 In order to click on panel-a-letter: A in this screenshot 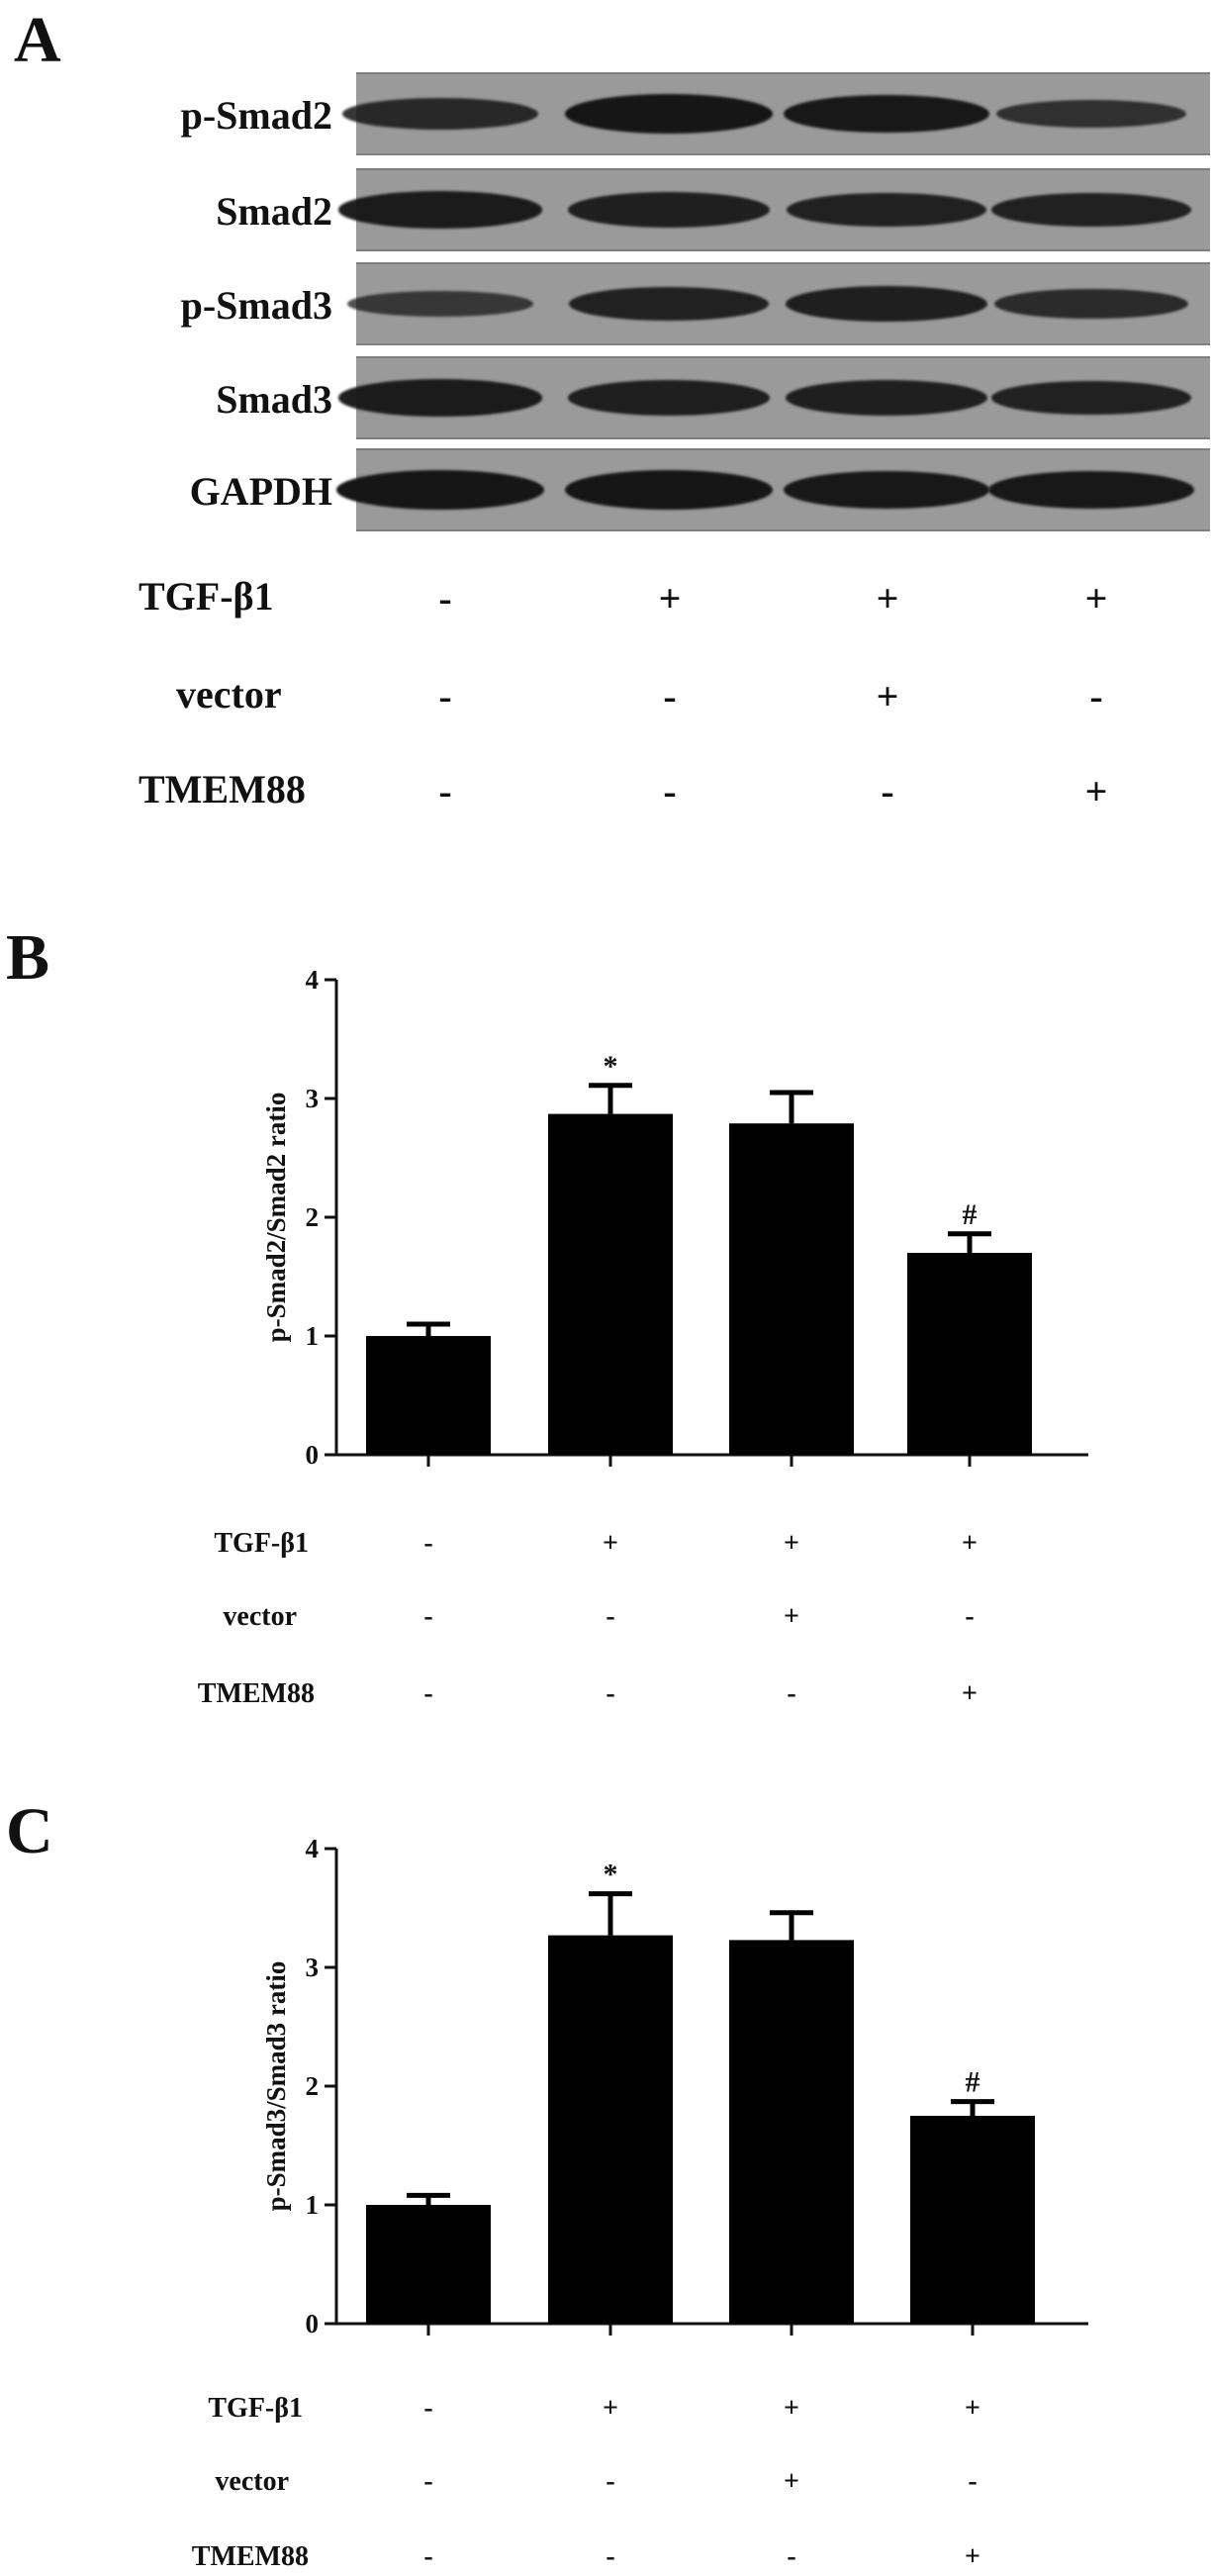, I will do `click(37, 40)`.